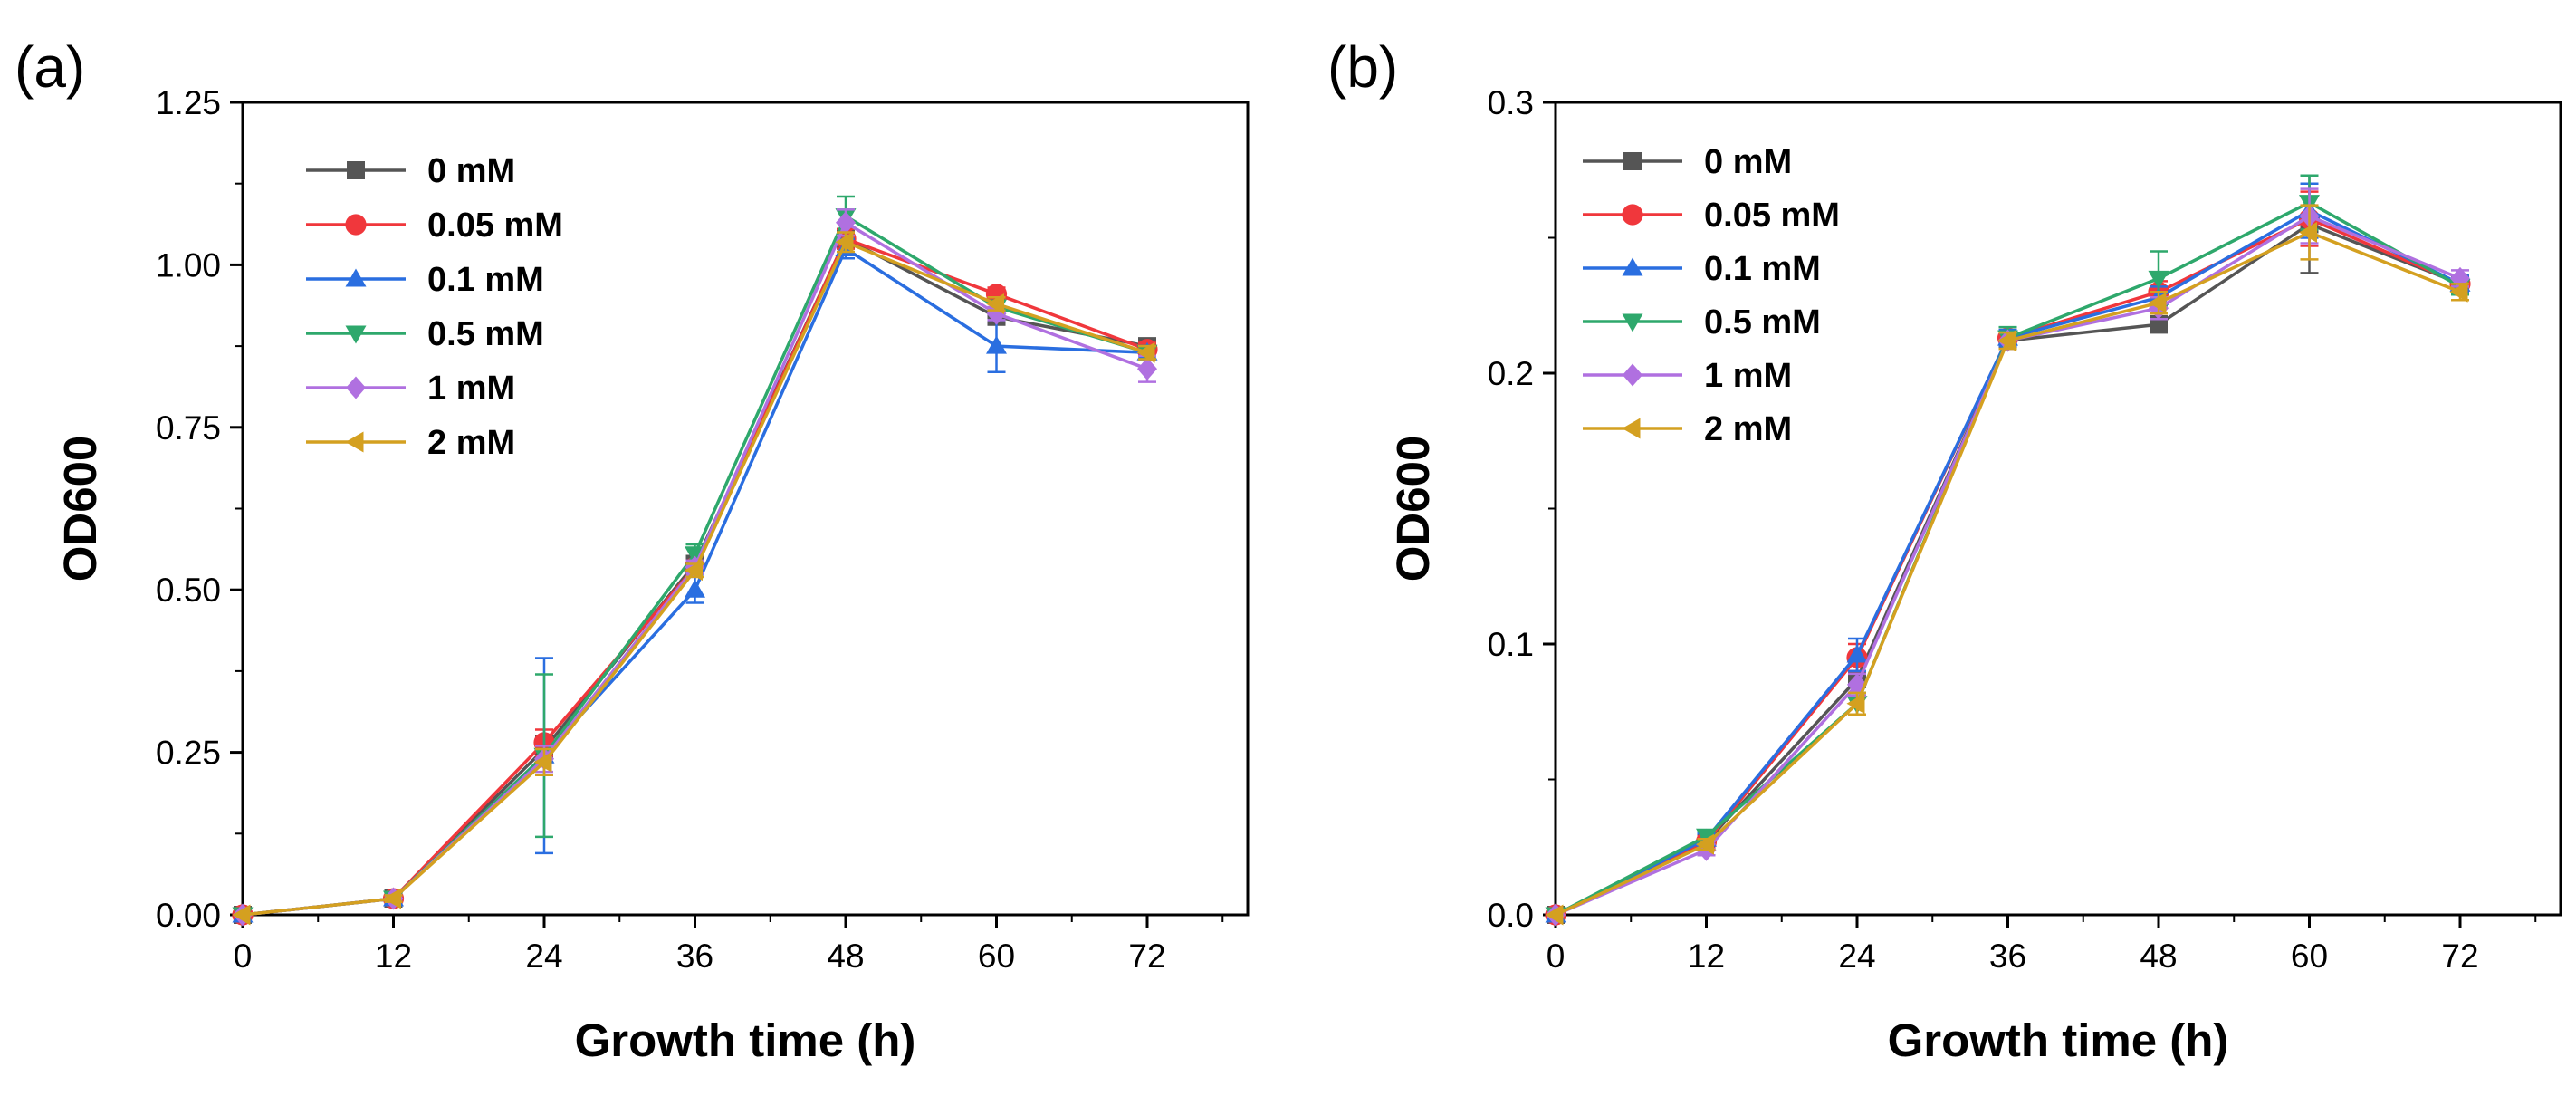 The width and height of the screenshot is (2576, 1096). Describe the element at coordinates (188, 265) in the screenshot. I see `y-tick-label: 1.00` at that location.